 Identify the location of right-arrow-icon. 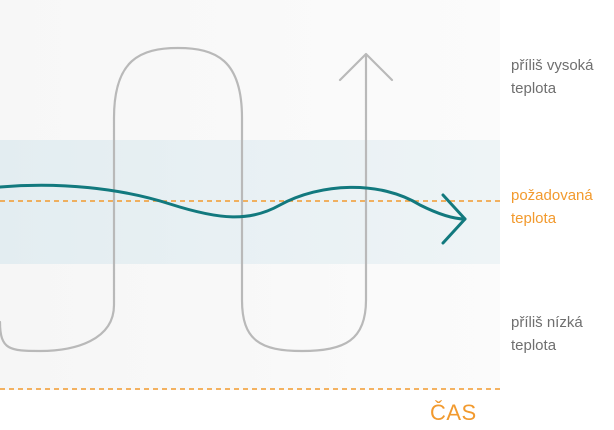
(454, 219).